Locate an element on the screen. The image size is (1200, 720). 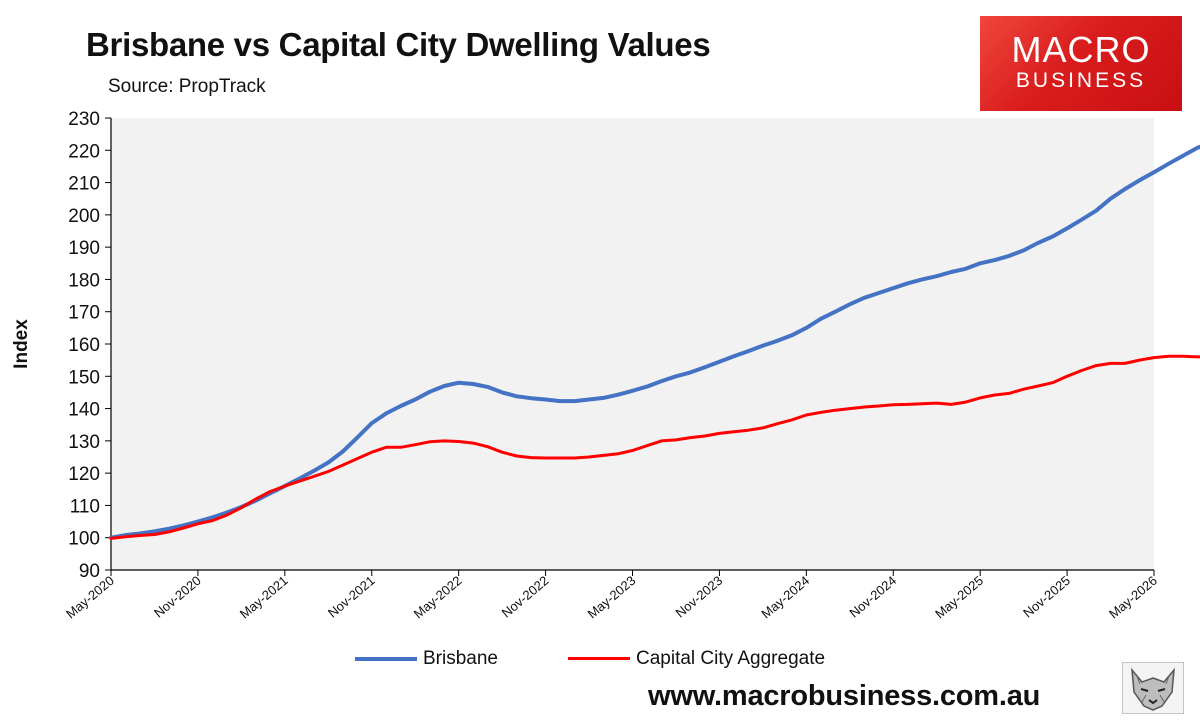
y-tick-label: 100 is located at coordinates (84, 539).